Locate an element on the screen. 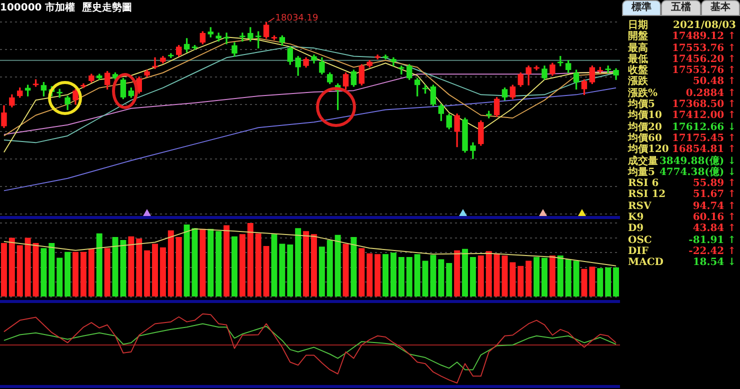 The image size is (740, 389). category-label: RSI 12 is located at coordinates (647, 195).